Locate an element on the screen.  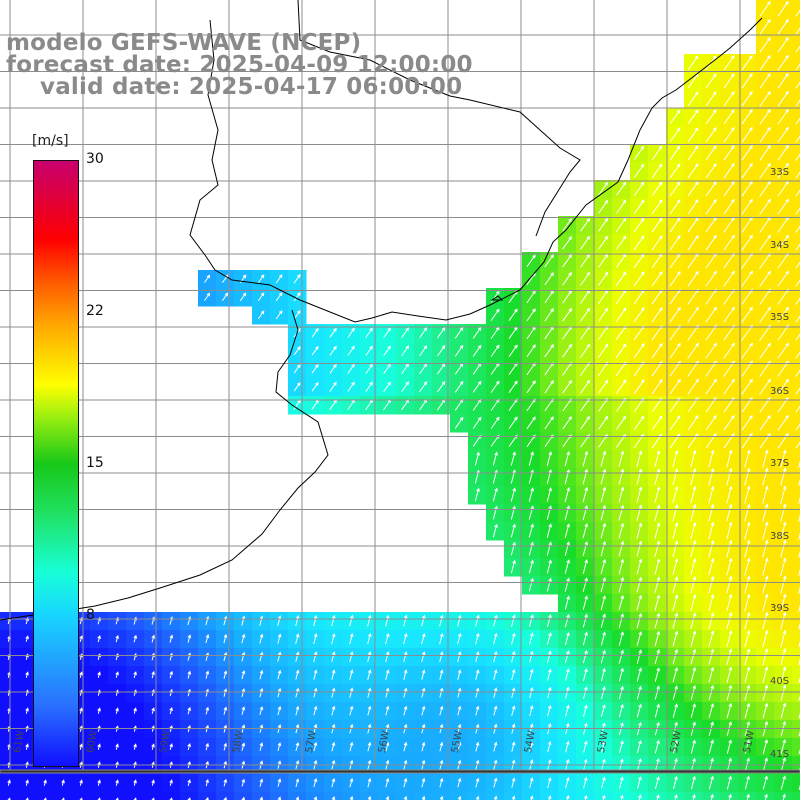
colorbar-units: [m/s] is located at coordinates (50, 141).